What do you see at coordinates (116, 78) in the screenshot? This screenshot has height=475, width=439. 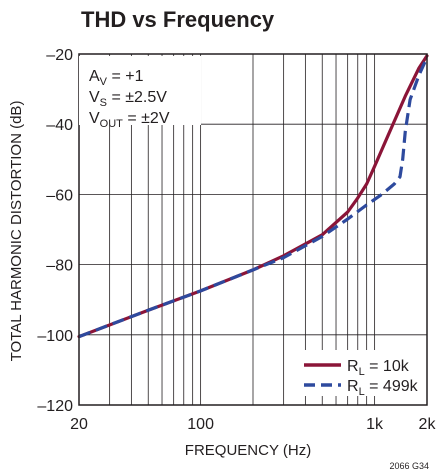 I see `annotation-av: AV = +1` at bounding box center [116, 78].